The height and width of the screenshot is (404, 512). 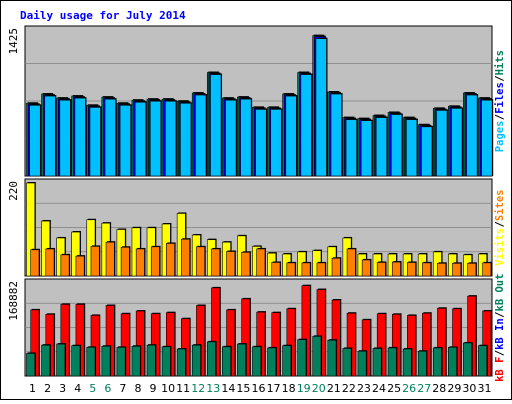 What do you see at coordinates (379, 388) in the screenshot?
I see `x-tick-day: 24` at bounding box center [379, 388].